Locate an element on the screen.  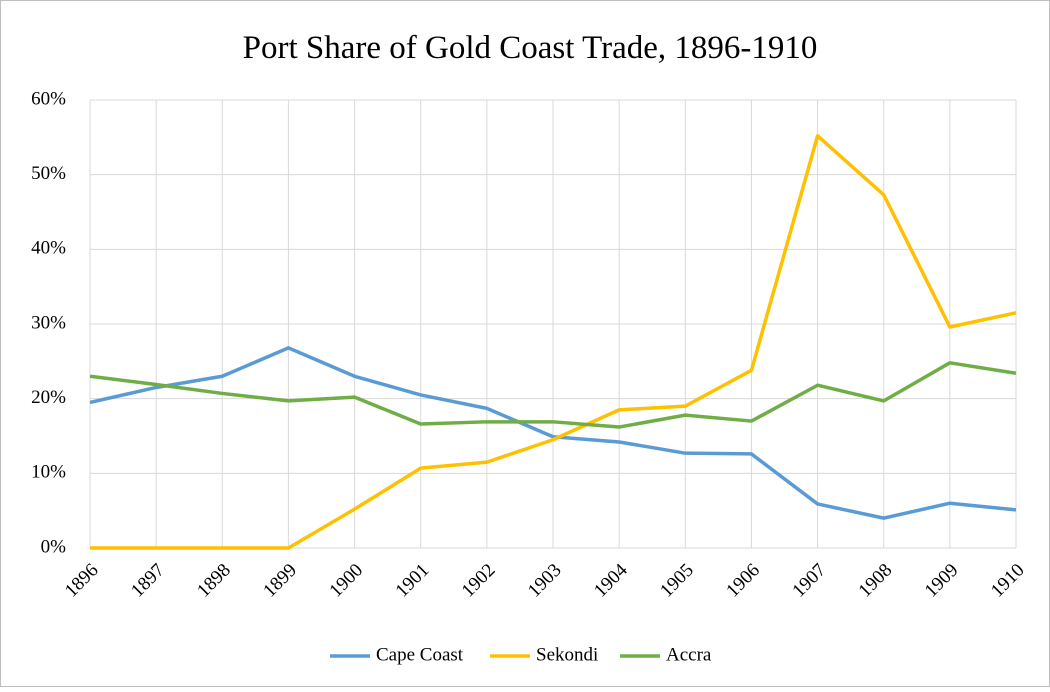
legend-label: Accra is located at coordinates (689, 654).